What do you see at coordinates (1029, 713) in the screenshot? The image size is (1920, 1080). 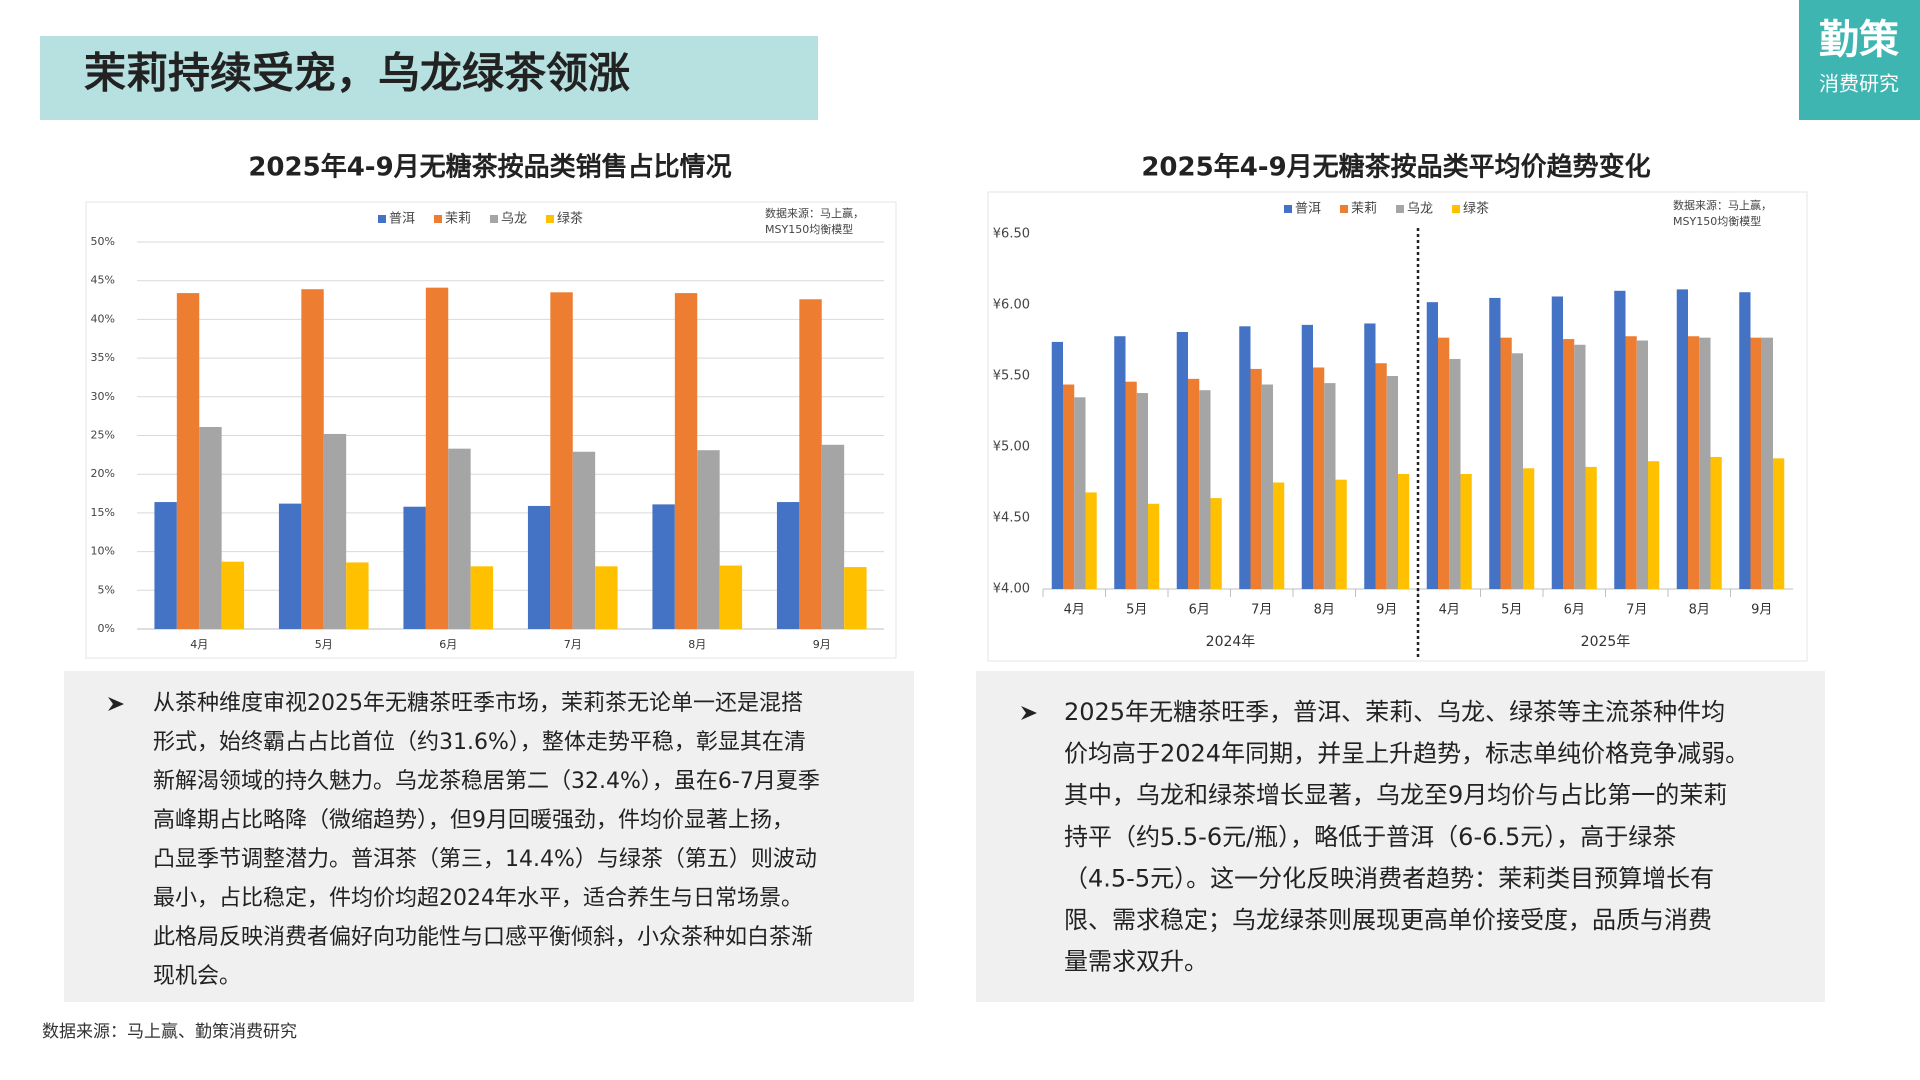 I see `bullet-icon` at bounding box center [1029, 713].